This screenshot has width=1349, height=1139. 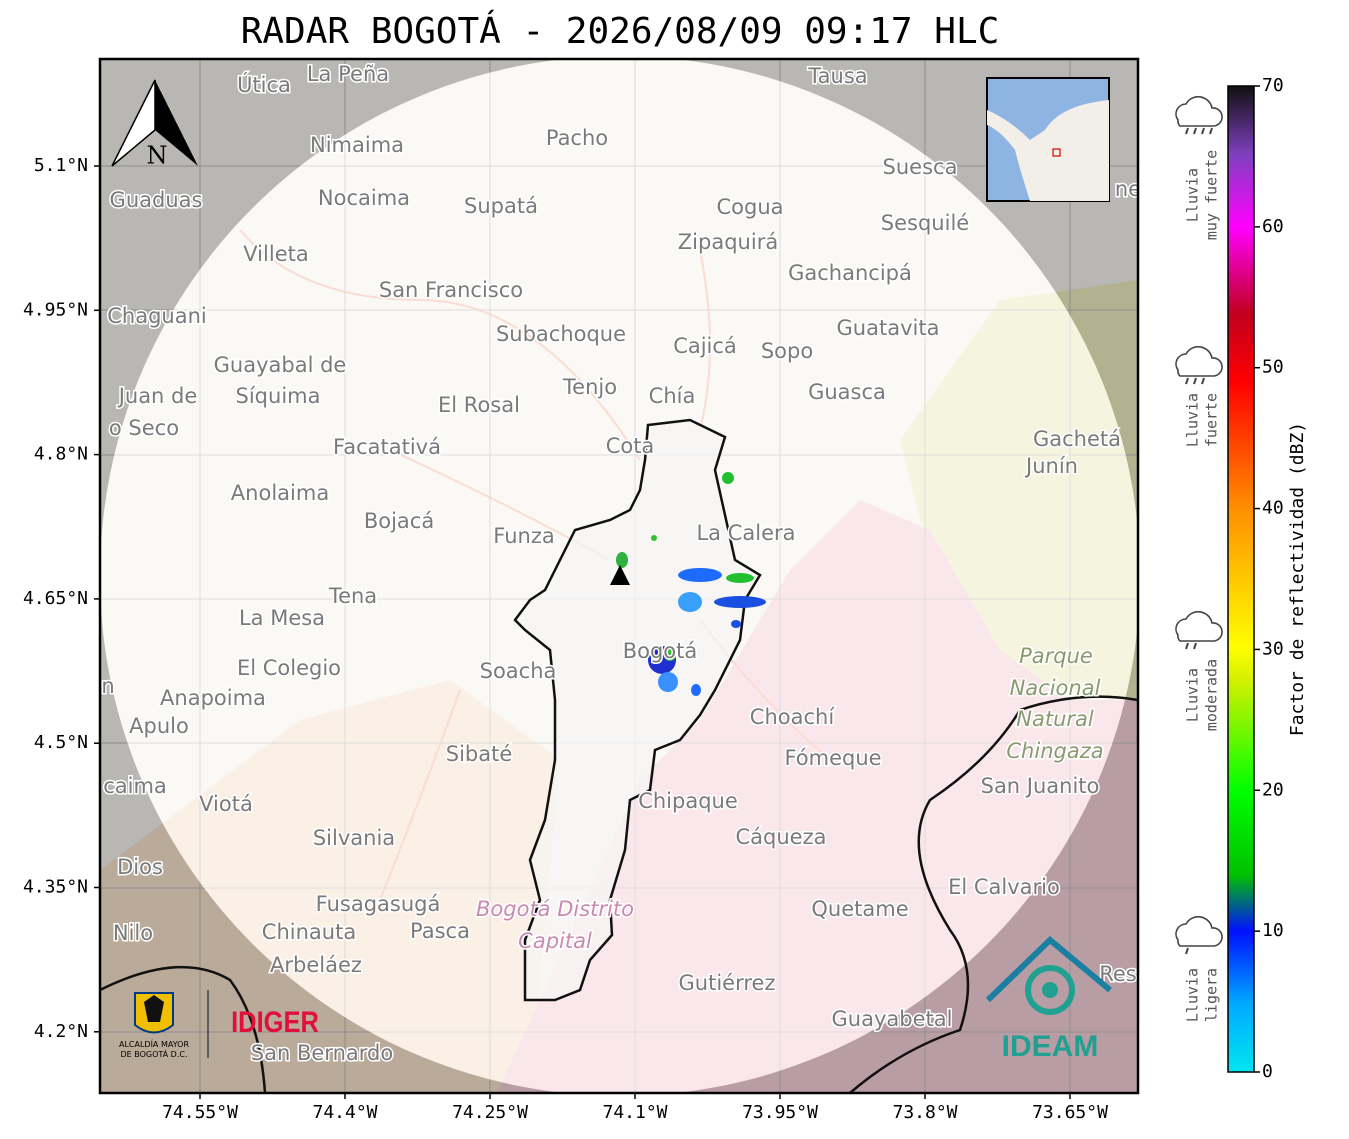 I want to click on place-label: San Francisco, so click(x=451, y=290).